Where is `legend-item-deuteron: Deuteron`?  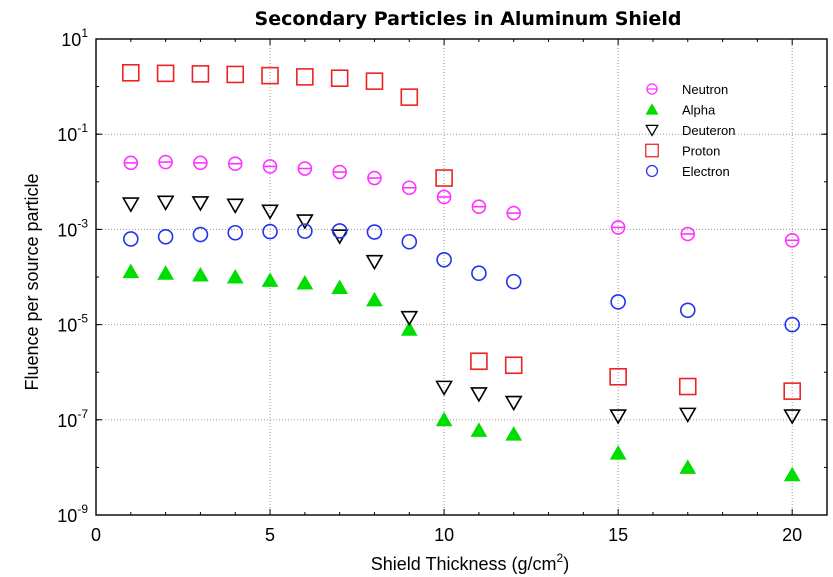
legend-item-deuteron: Deuteron is located at coordinates (690, 130).